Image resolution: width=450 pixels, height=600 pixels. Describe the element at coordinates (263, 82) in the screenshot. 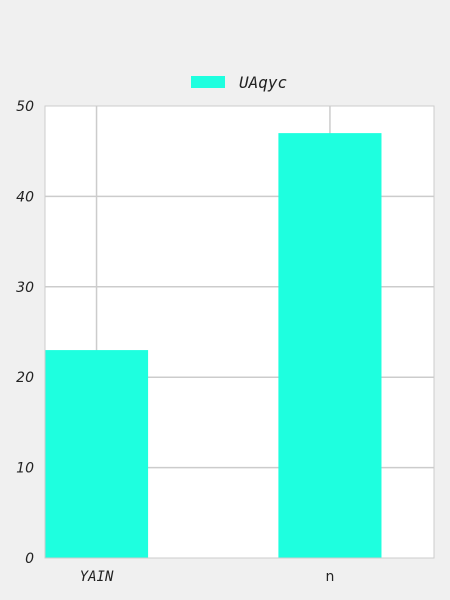

I see `legend-label: UAqyc` at that location.